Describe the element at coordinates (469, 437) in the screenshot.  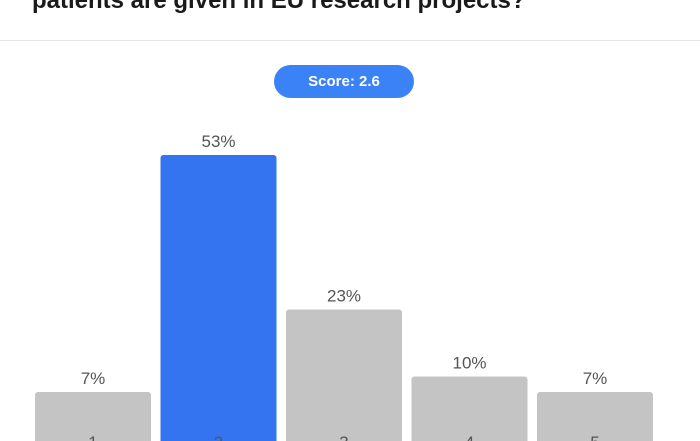
I see `x-tick-label: 4` at that location.